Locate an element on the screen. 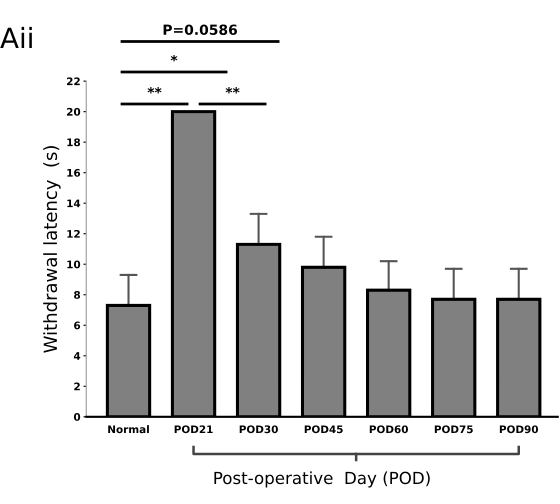 This screenshot has height=504, width=560. y-tick-label: 16 is located at coordinates (73, 172).